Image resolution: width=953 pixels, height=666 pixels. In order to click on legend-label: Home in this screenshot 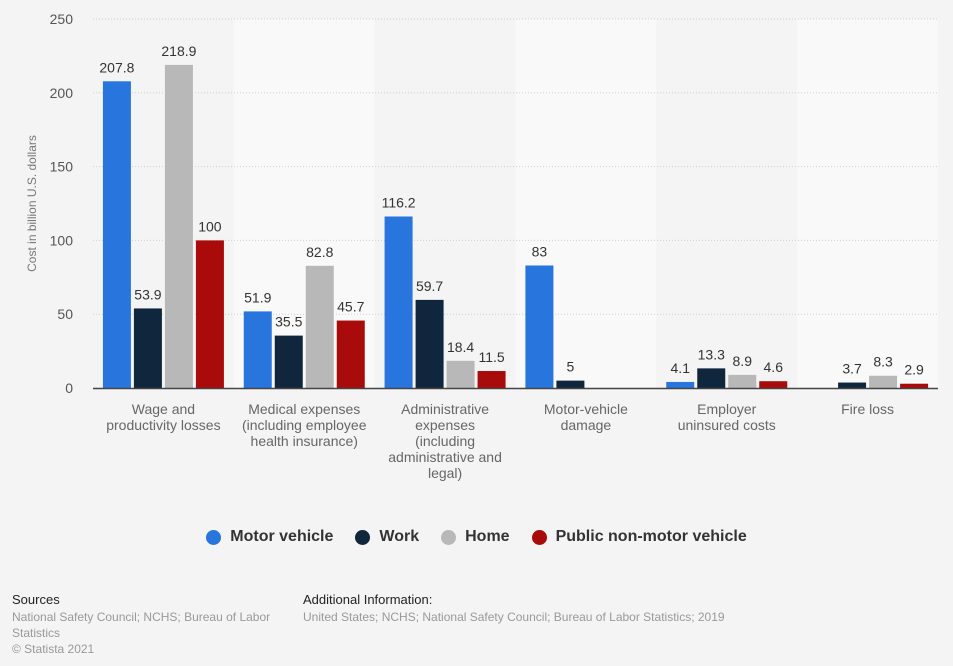, I will do `click(487, 536)`.